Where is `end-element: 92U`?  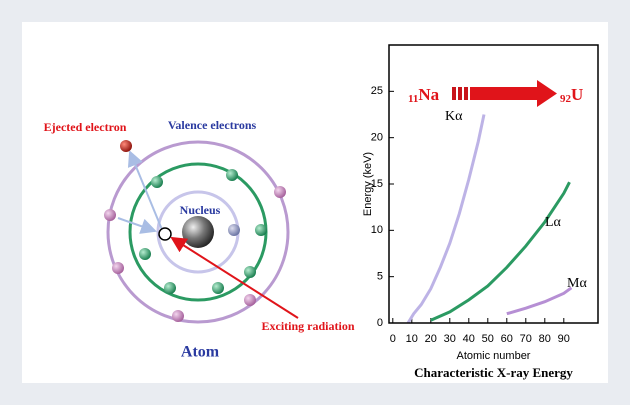
end-element: 92U is located at coordinates (571, 95).